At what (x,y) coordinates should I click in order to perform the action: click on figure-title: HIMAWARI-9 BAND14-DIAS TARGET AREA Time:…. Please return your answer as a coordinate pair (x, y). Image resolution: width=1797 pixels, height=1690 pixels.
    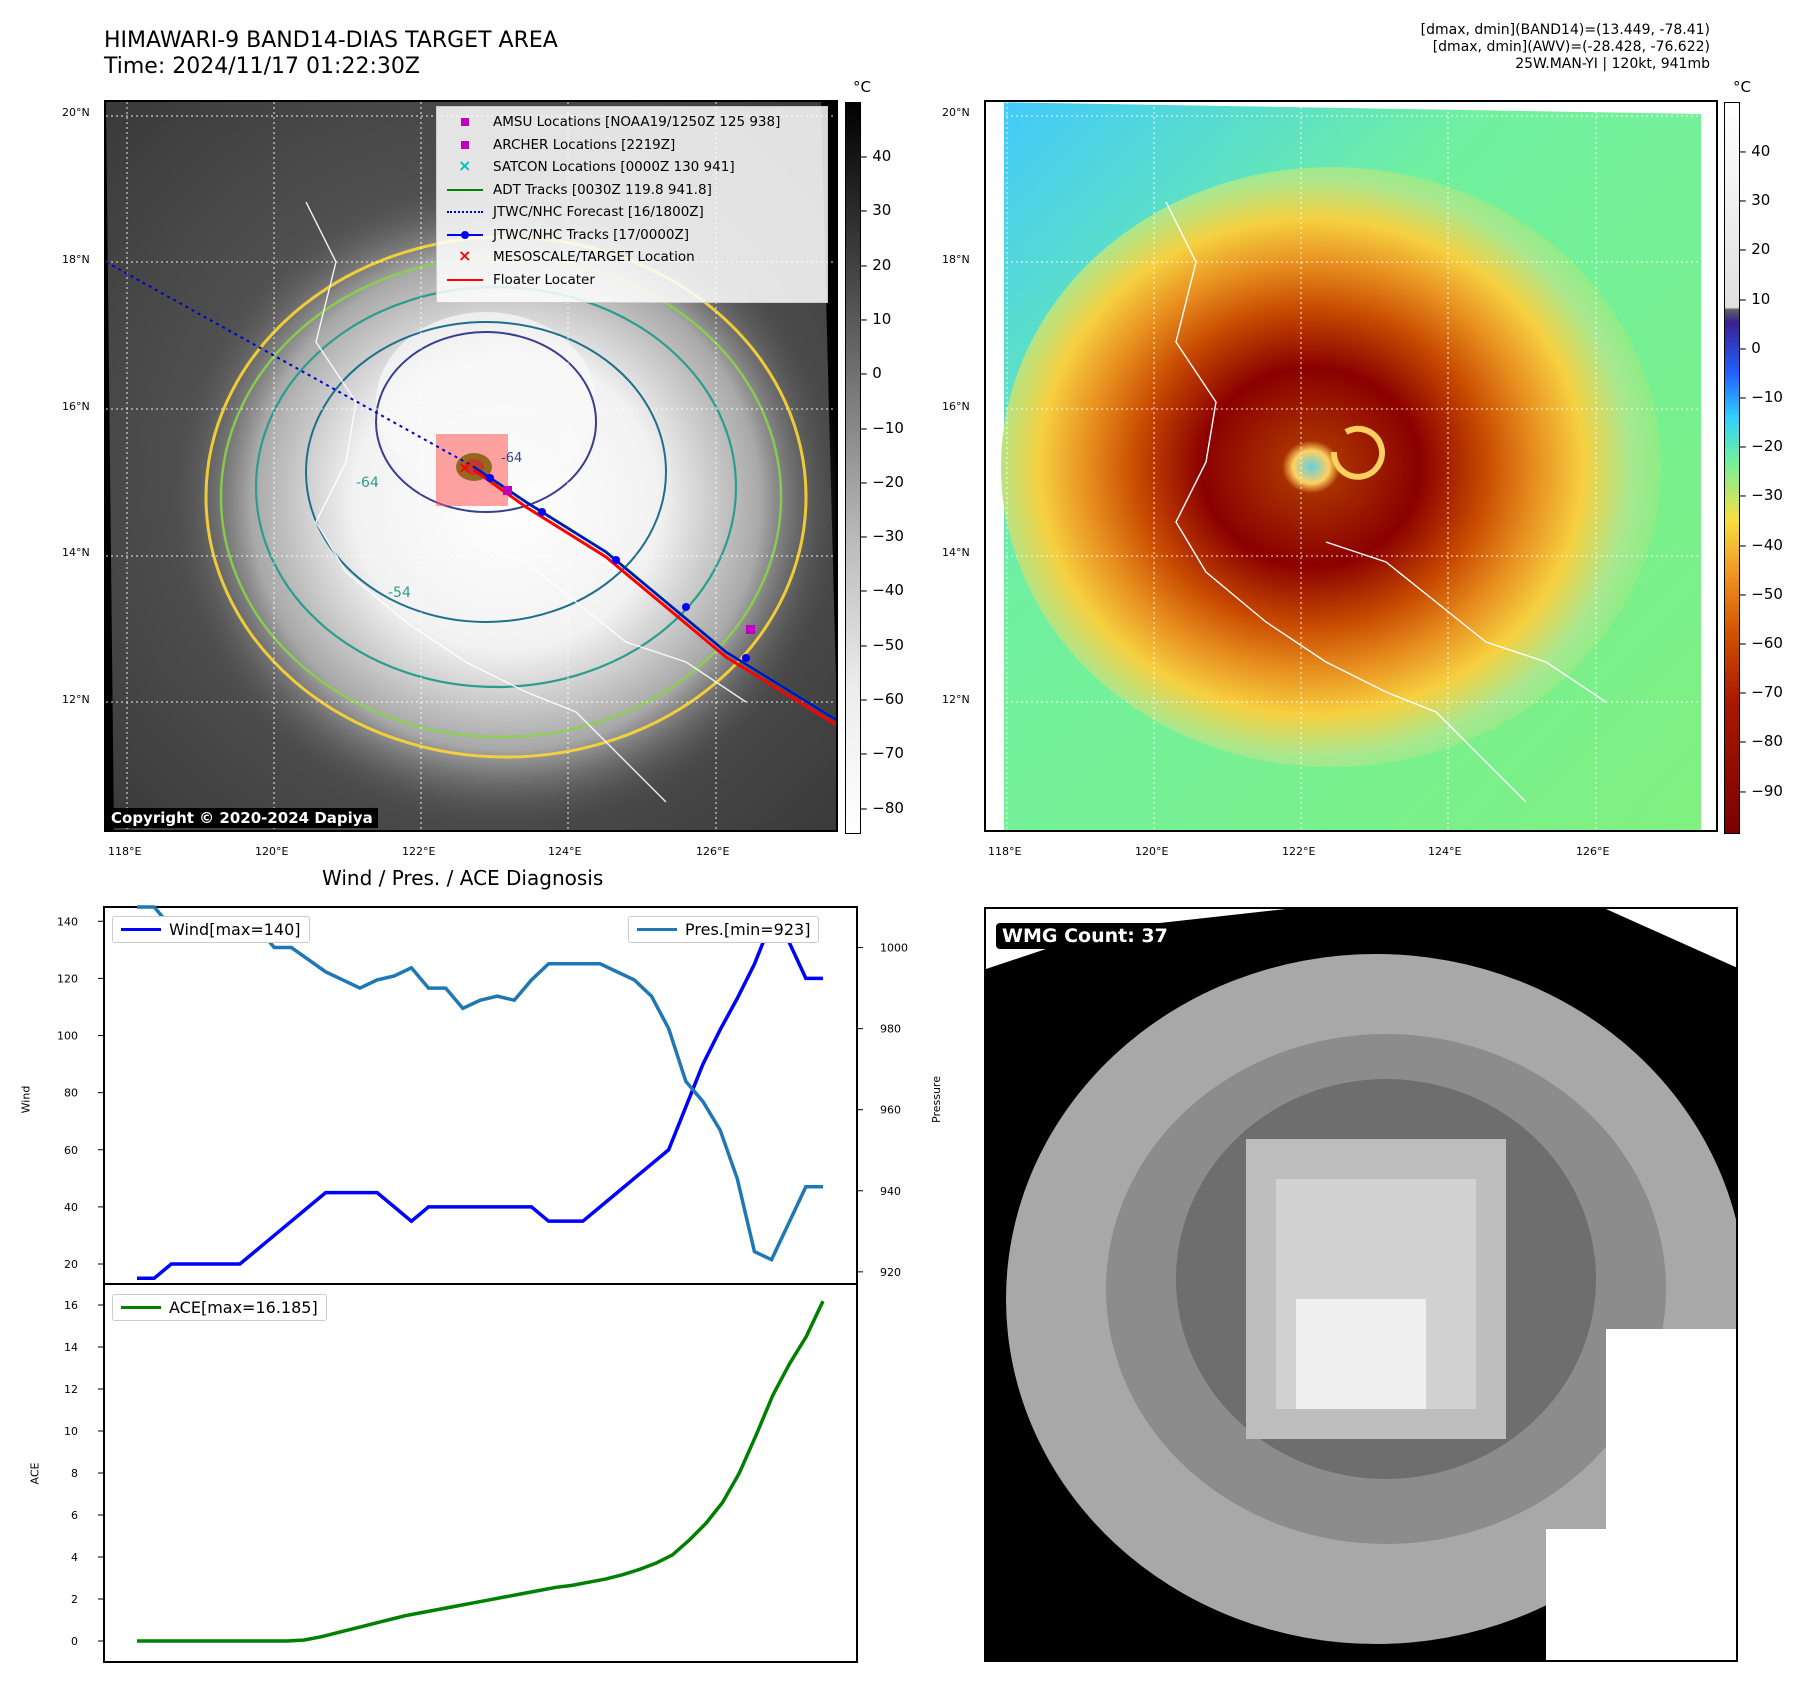
    Looking at the image, I should click on (331, 54).